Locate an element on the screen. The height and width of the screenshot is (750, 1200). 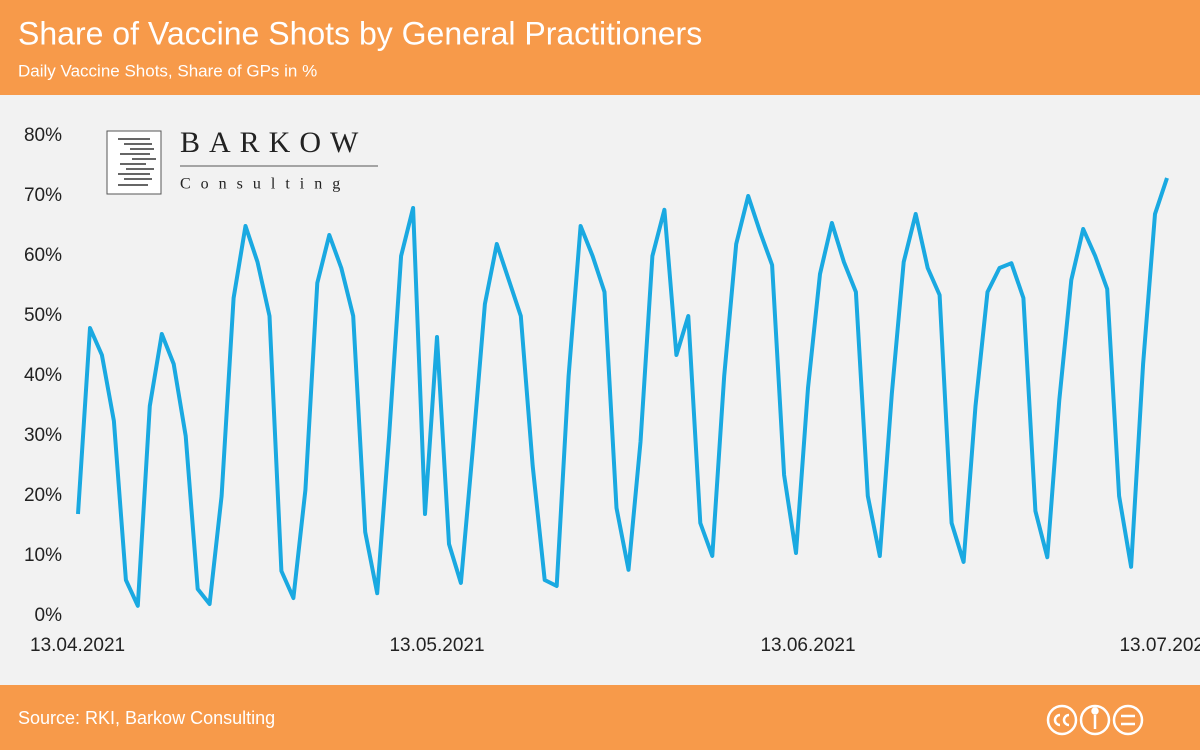
x-tick-label: 13.04.2021 is located at coordinates (77, 645).